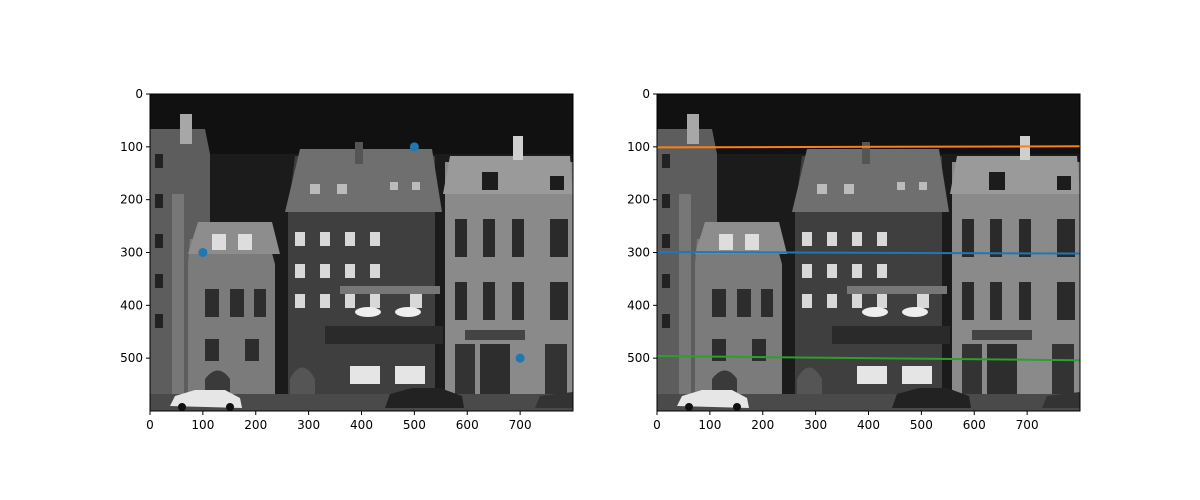 The width and height of the screenshot is (1200, 500). Describe the element at coordinates (868, 425) in the screenshot. I see `right-xtick-label: 400` at that location.